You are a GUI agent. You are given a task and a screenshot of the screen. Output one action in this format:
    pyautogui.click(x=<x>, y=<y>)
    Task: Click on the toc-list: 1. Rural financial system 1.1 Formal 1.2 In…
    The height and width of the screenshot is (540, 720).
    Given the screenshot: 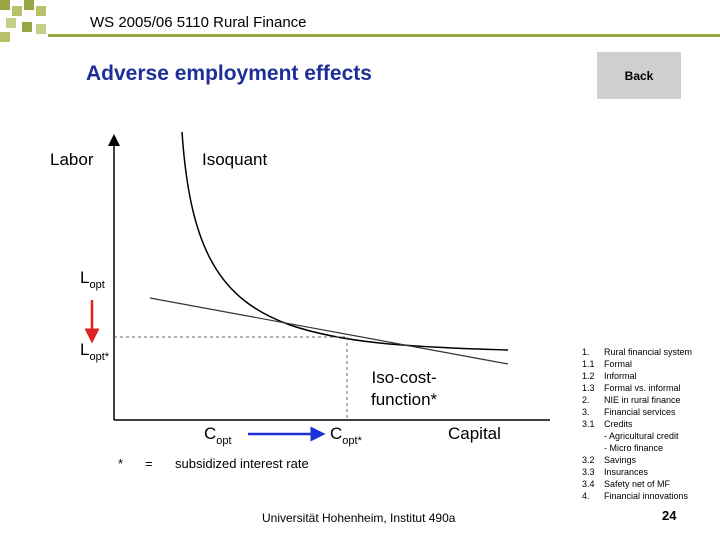 What is the action you would take?
    pyautogui.click(x=637, y=424)
    